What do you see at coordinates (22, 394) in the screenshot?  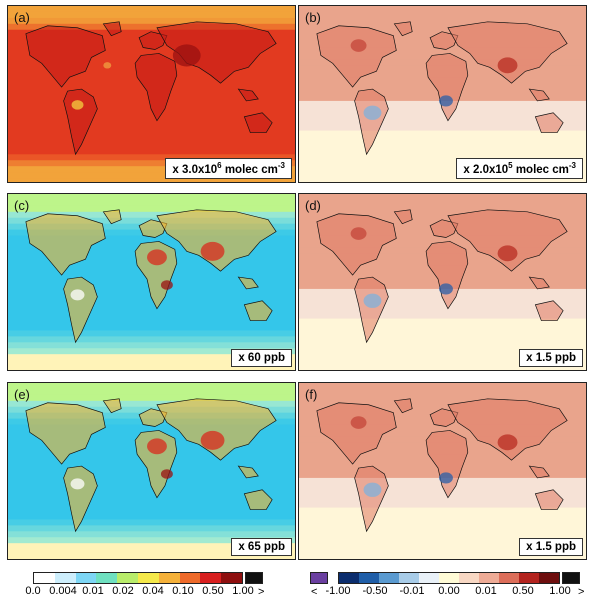 I see `panel-label-e: (e)` at bounding box center [22, 394].